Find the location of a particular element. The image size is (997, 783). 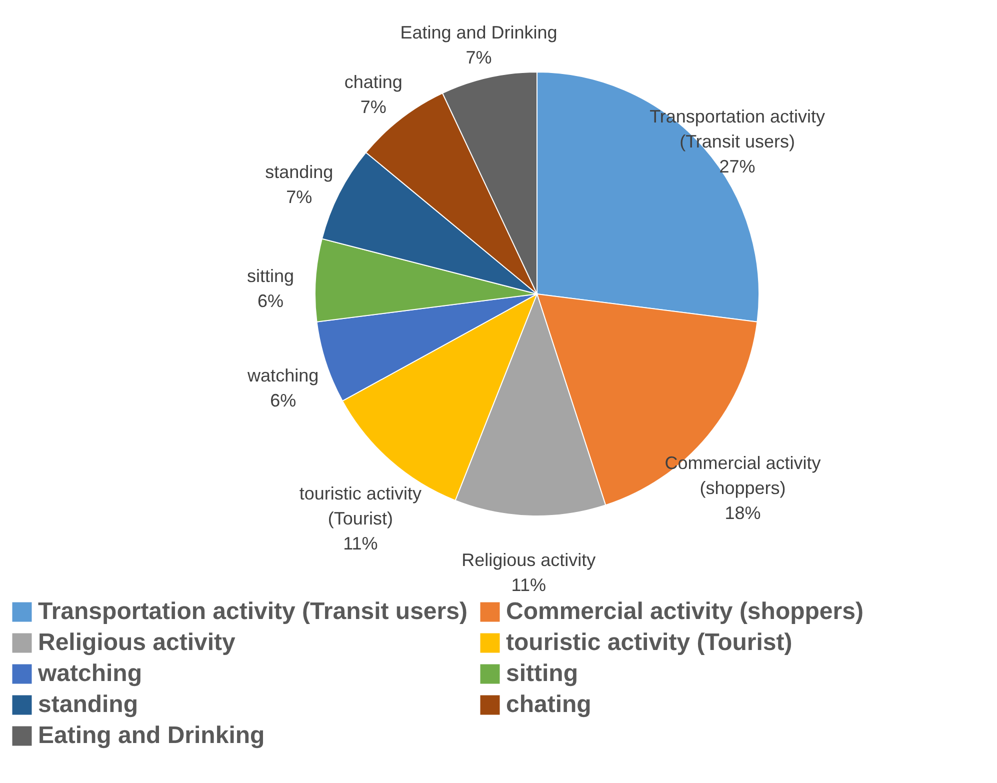

legend-label: standing is located at coordinates (88, 704).